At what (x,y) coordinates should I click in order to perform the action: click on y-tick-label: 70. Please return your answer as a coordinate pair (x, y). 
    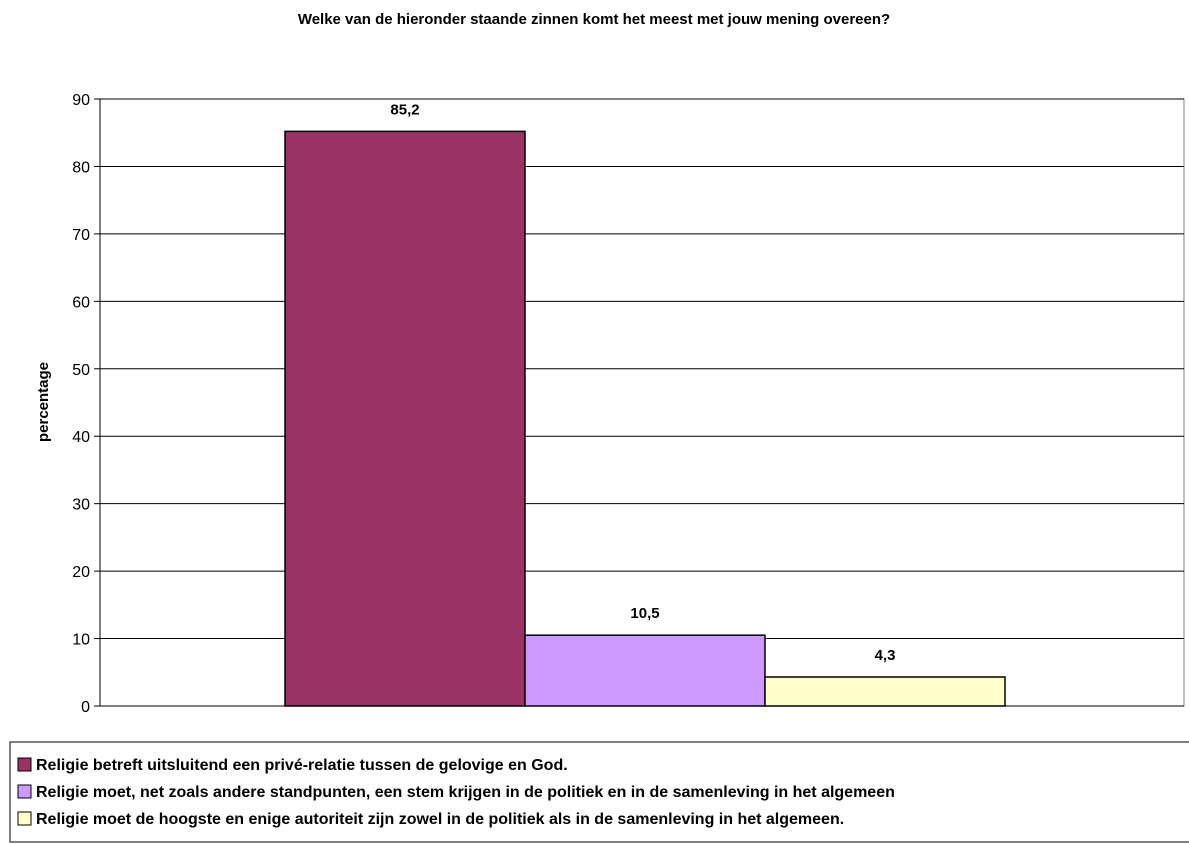
    Looking at the image, I should click on (81, 235).